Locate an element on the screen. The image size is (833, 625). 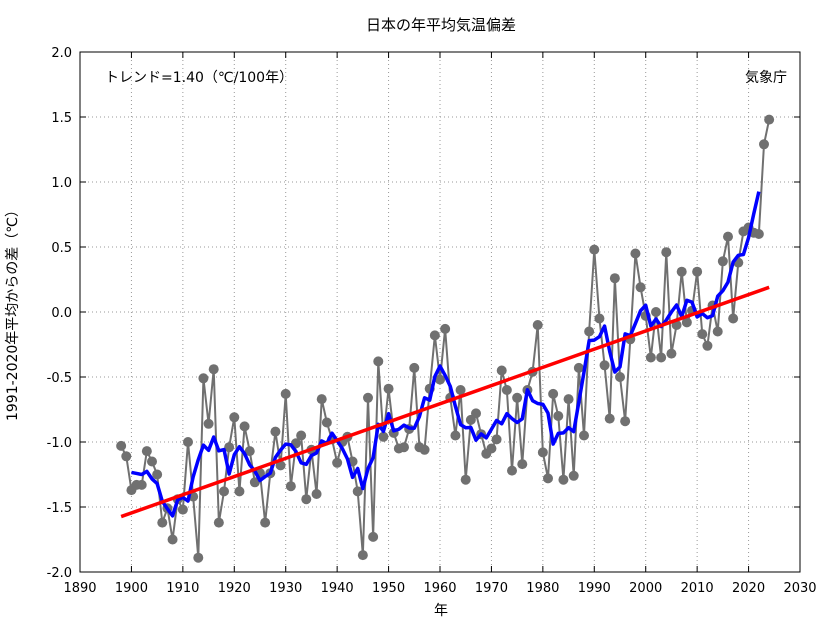
x-tick-label: 1940 is located at coordinates (337, 588).